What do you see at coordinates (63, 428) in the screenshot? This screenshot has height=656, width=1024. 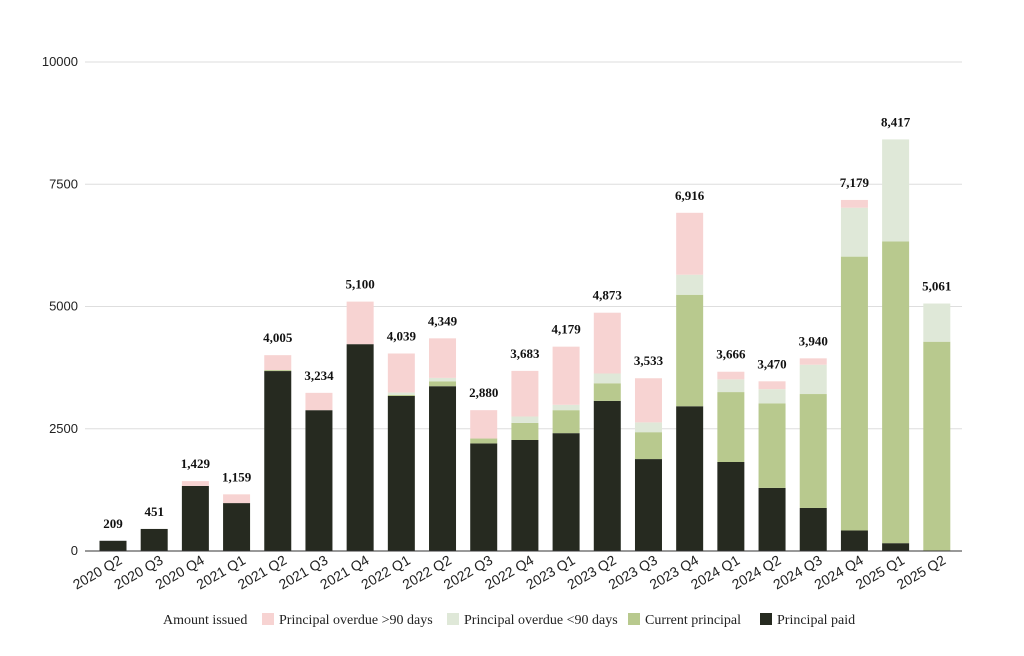 I see `y-tick-label-2500: 2500` at bounding box center [63, 428].